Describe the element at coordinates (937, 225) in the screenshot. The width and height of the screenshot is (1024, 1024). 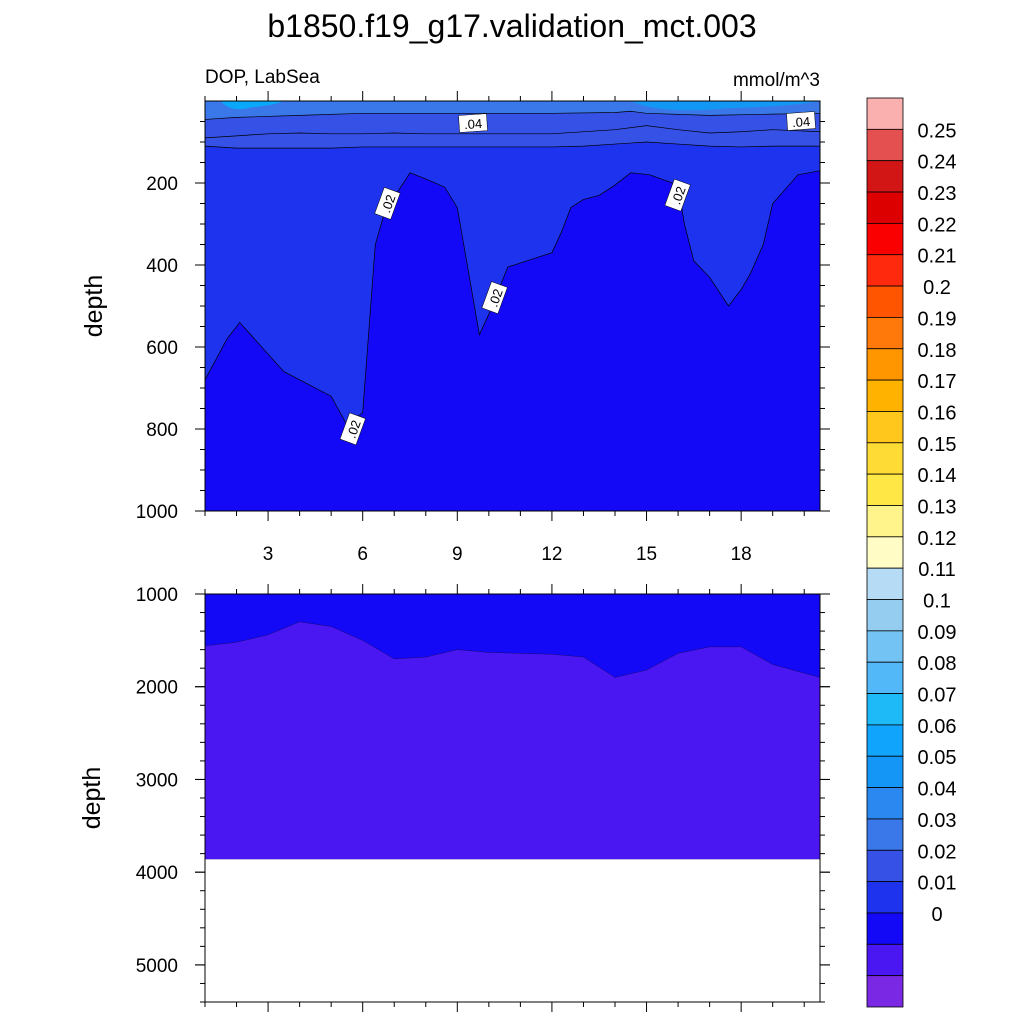
I see `colorbar-label: 0.22` at that location.